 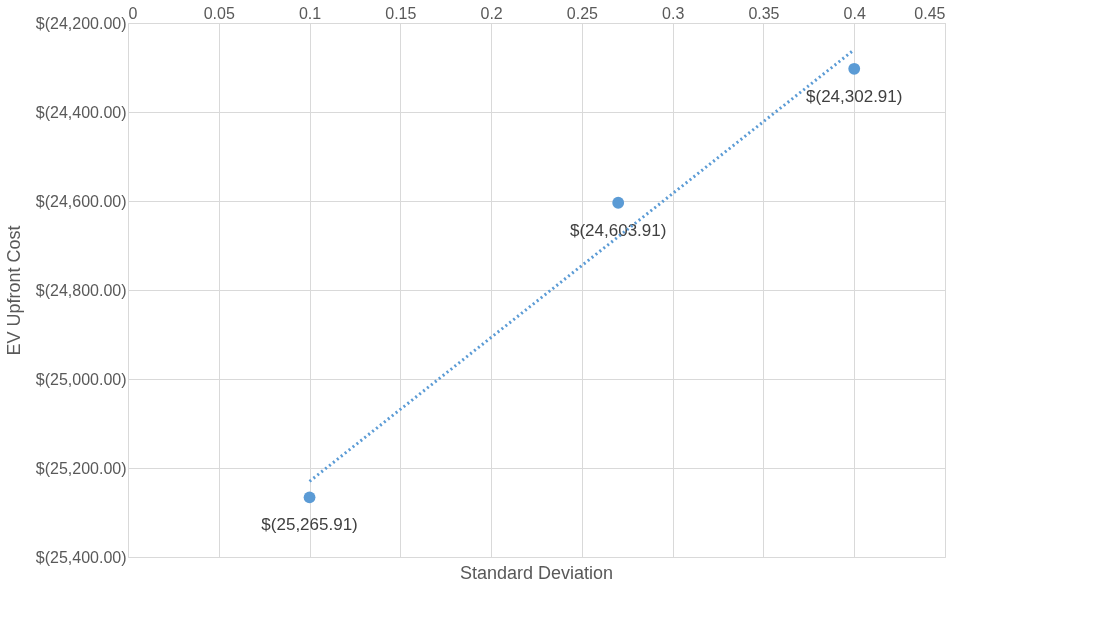 What do you see at coordinates (854, 96) in the screenshot?
I see `data-label: $(24,302.91)` at bounding box center [854, 96].